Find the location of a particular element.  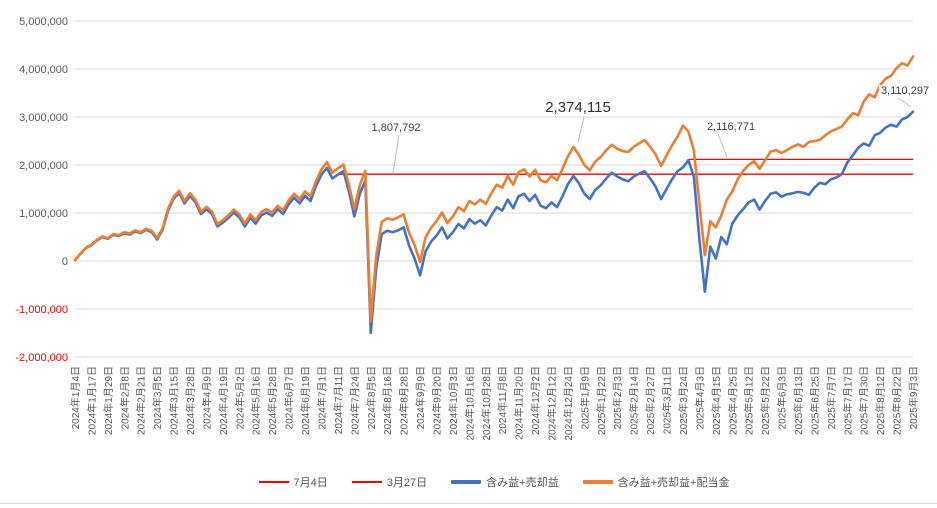

x-axis-label: 2024年3月15日 is located at coordinates (174, 400).